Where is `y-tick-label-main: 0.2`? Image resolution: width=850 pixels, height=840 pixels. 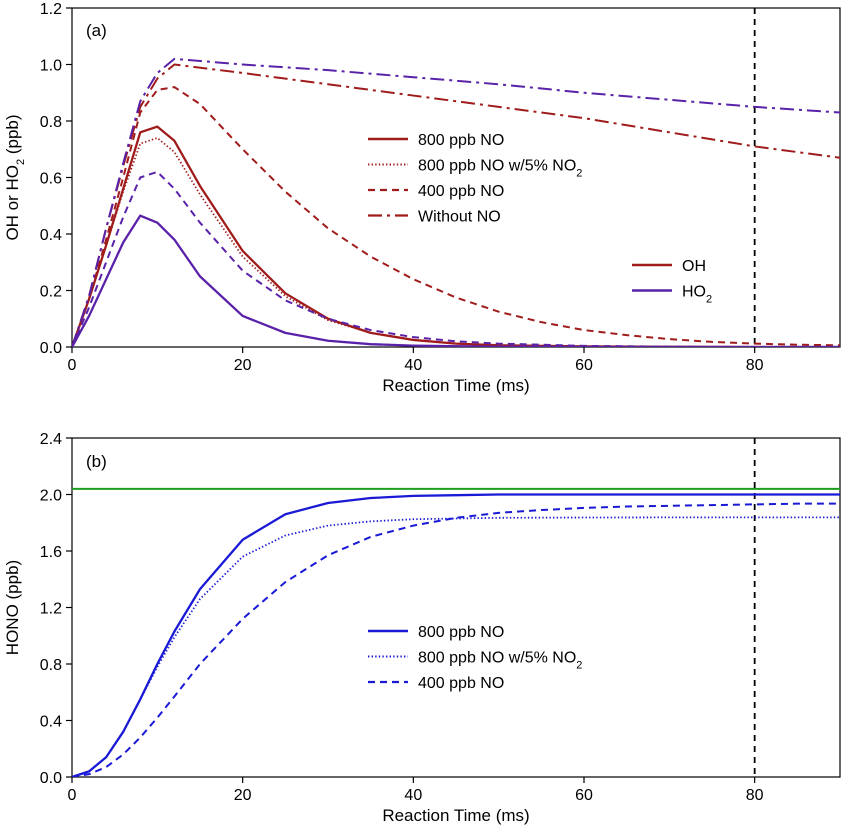 y-tick-label-main: 0.2 is located at coordinates (51, 292).